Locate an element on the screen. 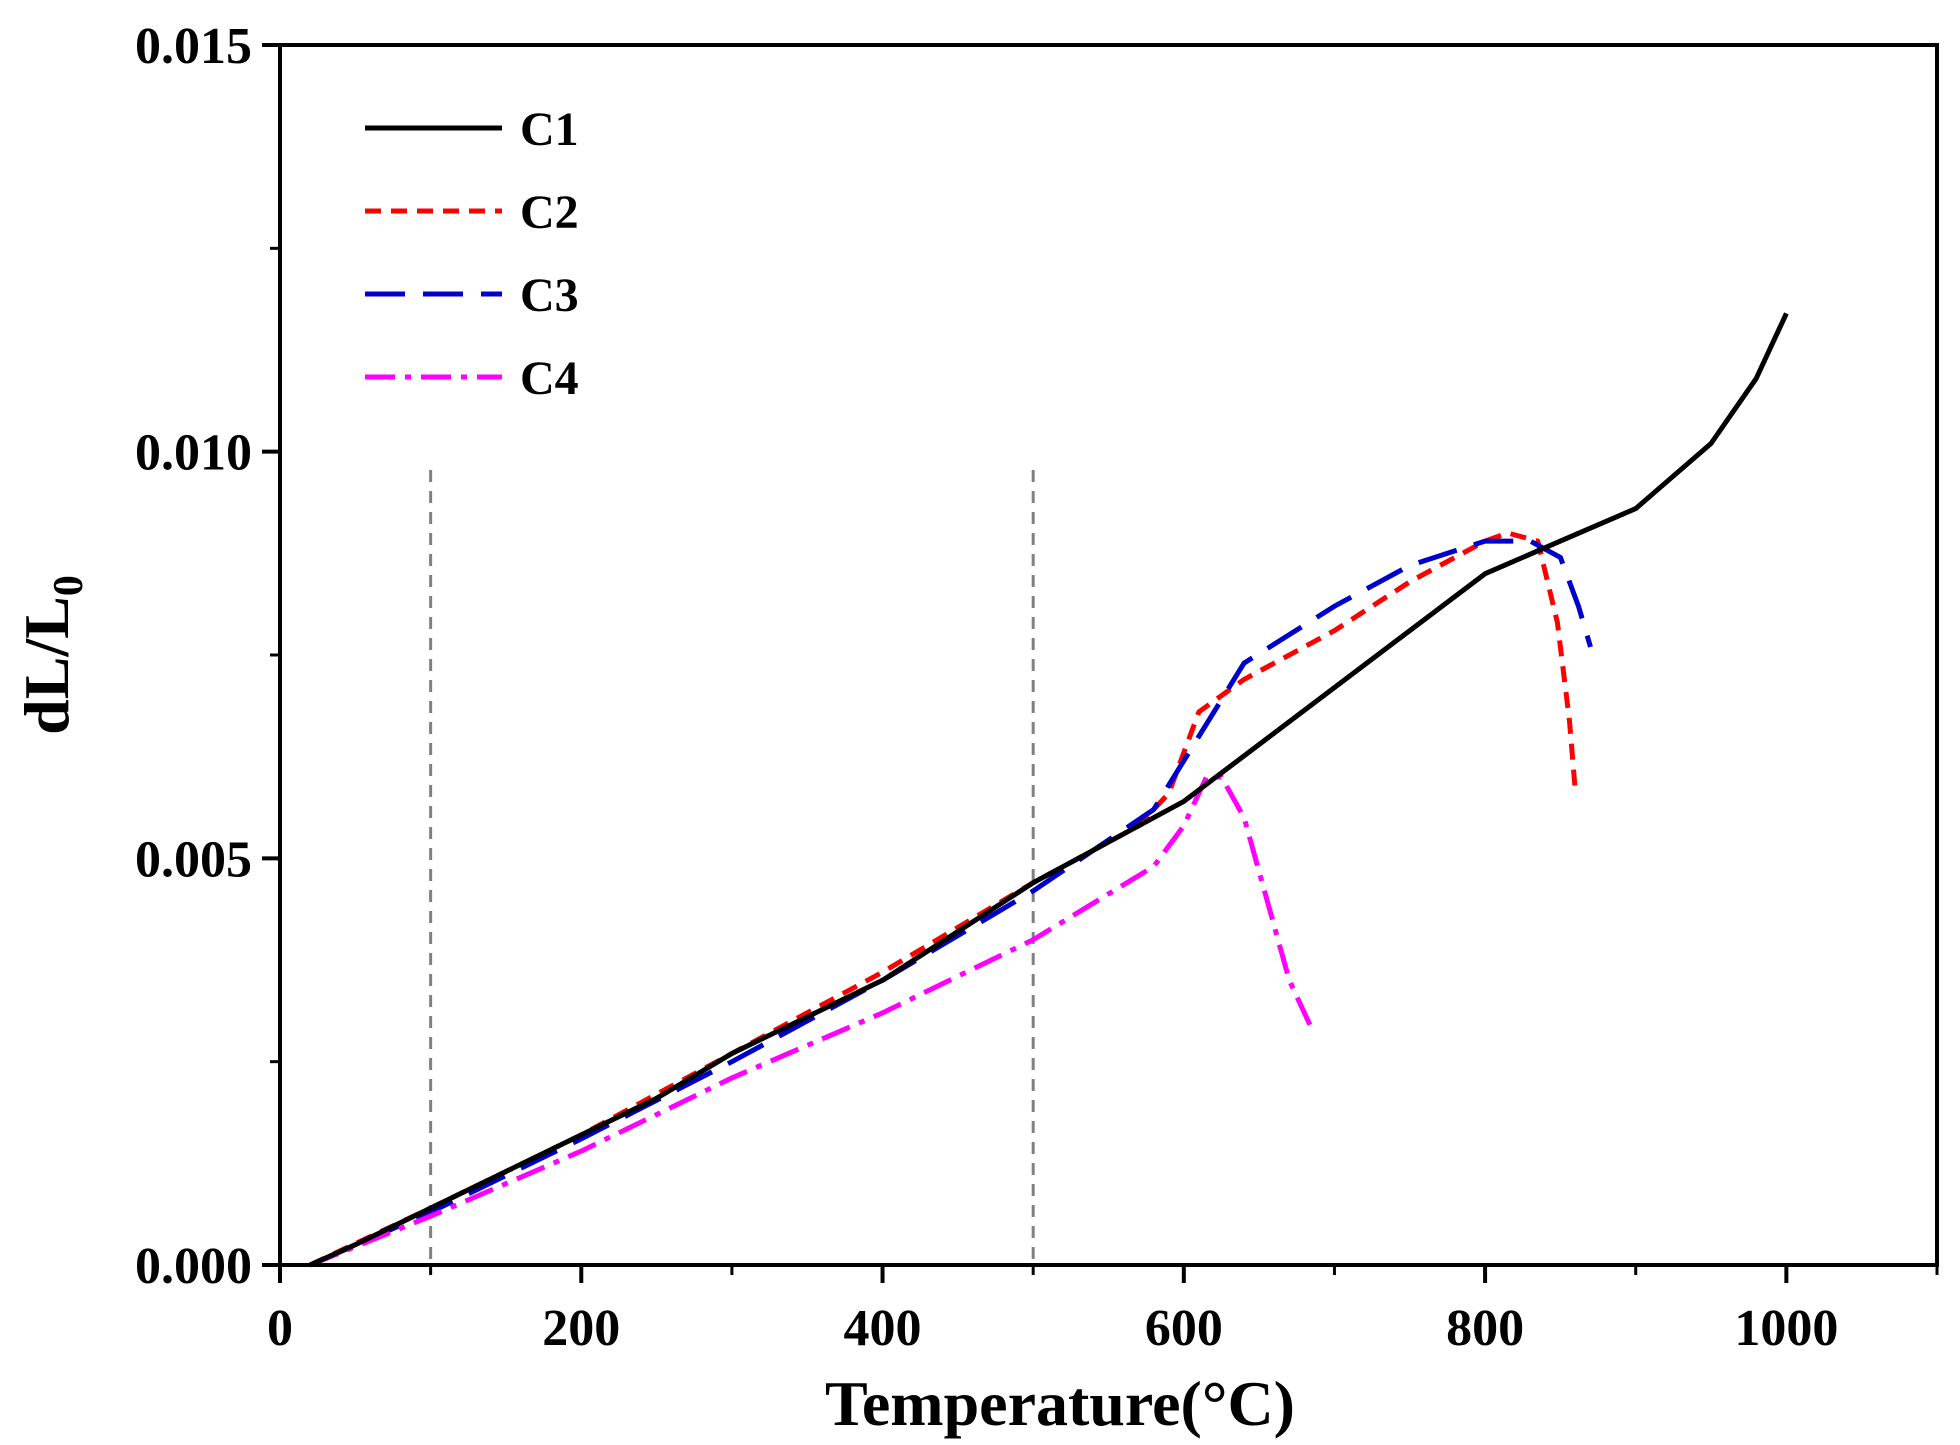  legend-label-c4: C4 is located at coordinates (549, 378).